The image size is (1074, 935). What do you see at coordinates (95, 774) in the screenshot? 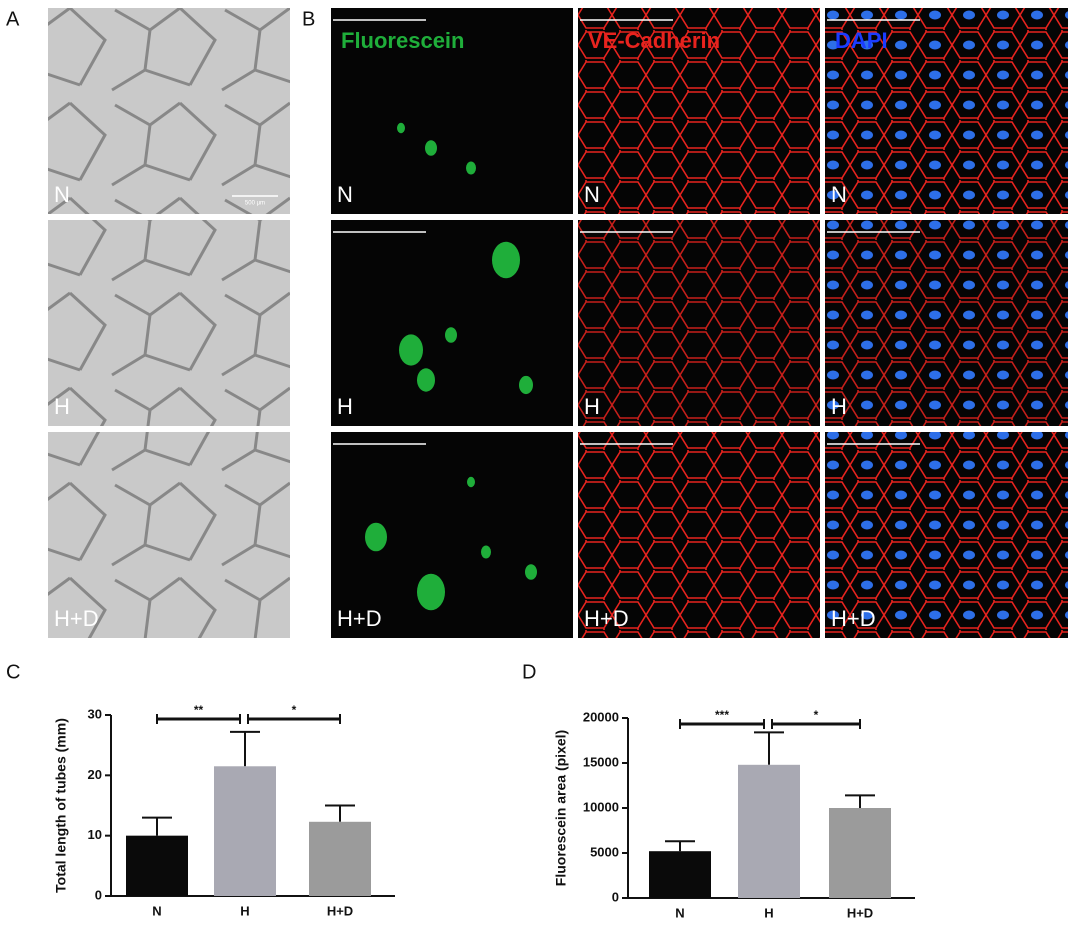
I see `y-tick-label: 20` at bounding box center [95, 774].